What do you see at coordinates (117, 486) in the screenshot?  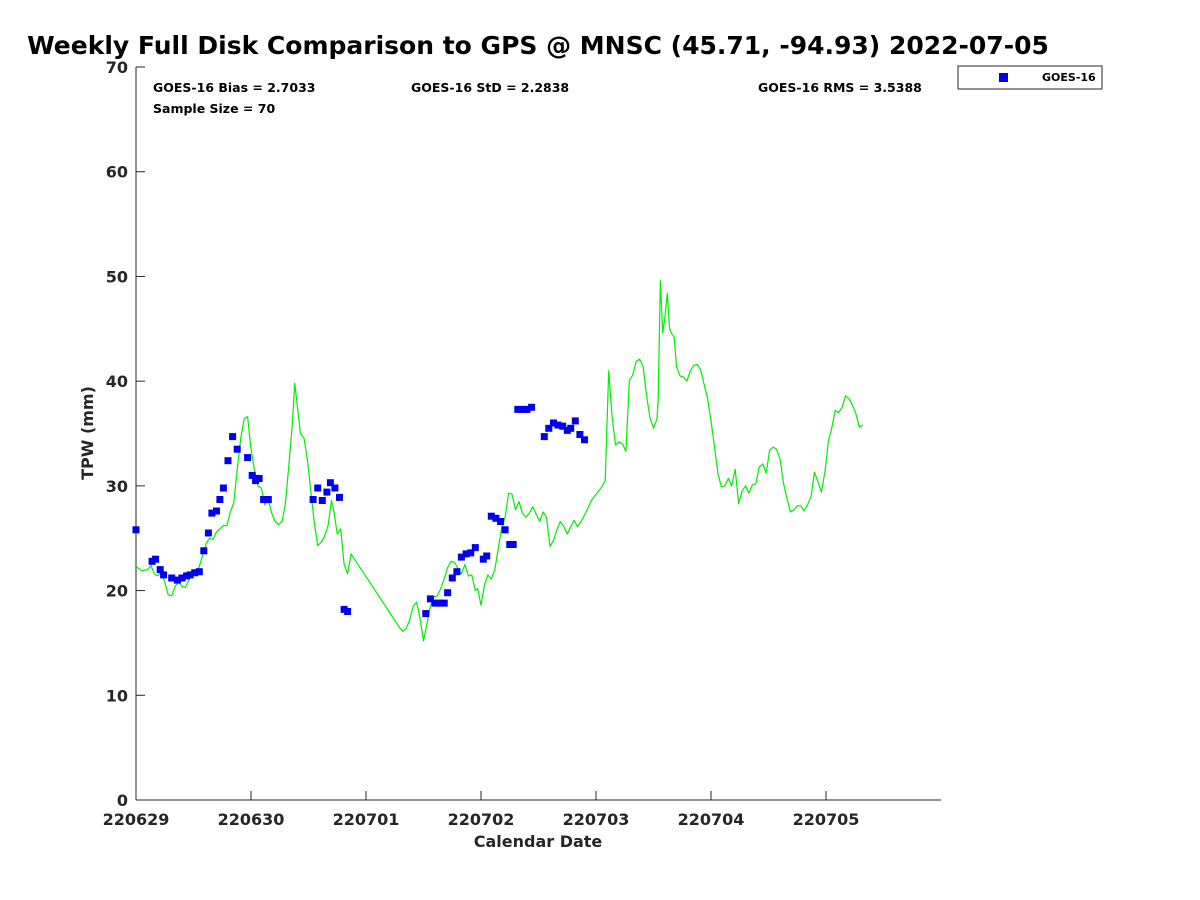 I see `y-tick-label: 30` at bounding box center [117, 486].